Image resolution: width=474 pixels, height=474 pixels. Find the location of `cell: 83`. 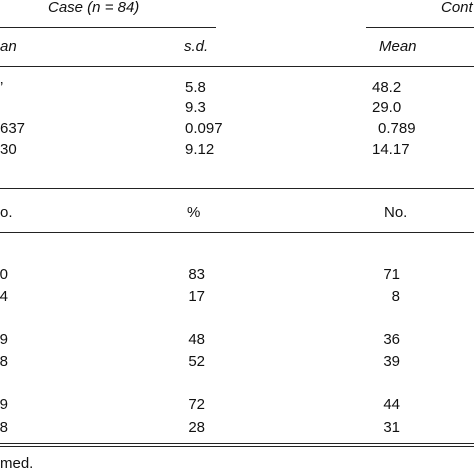

cell: 83 is located at coordinates (196, 274).